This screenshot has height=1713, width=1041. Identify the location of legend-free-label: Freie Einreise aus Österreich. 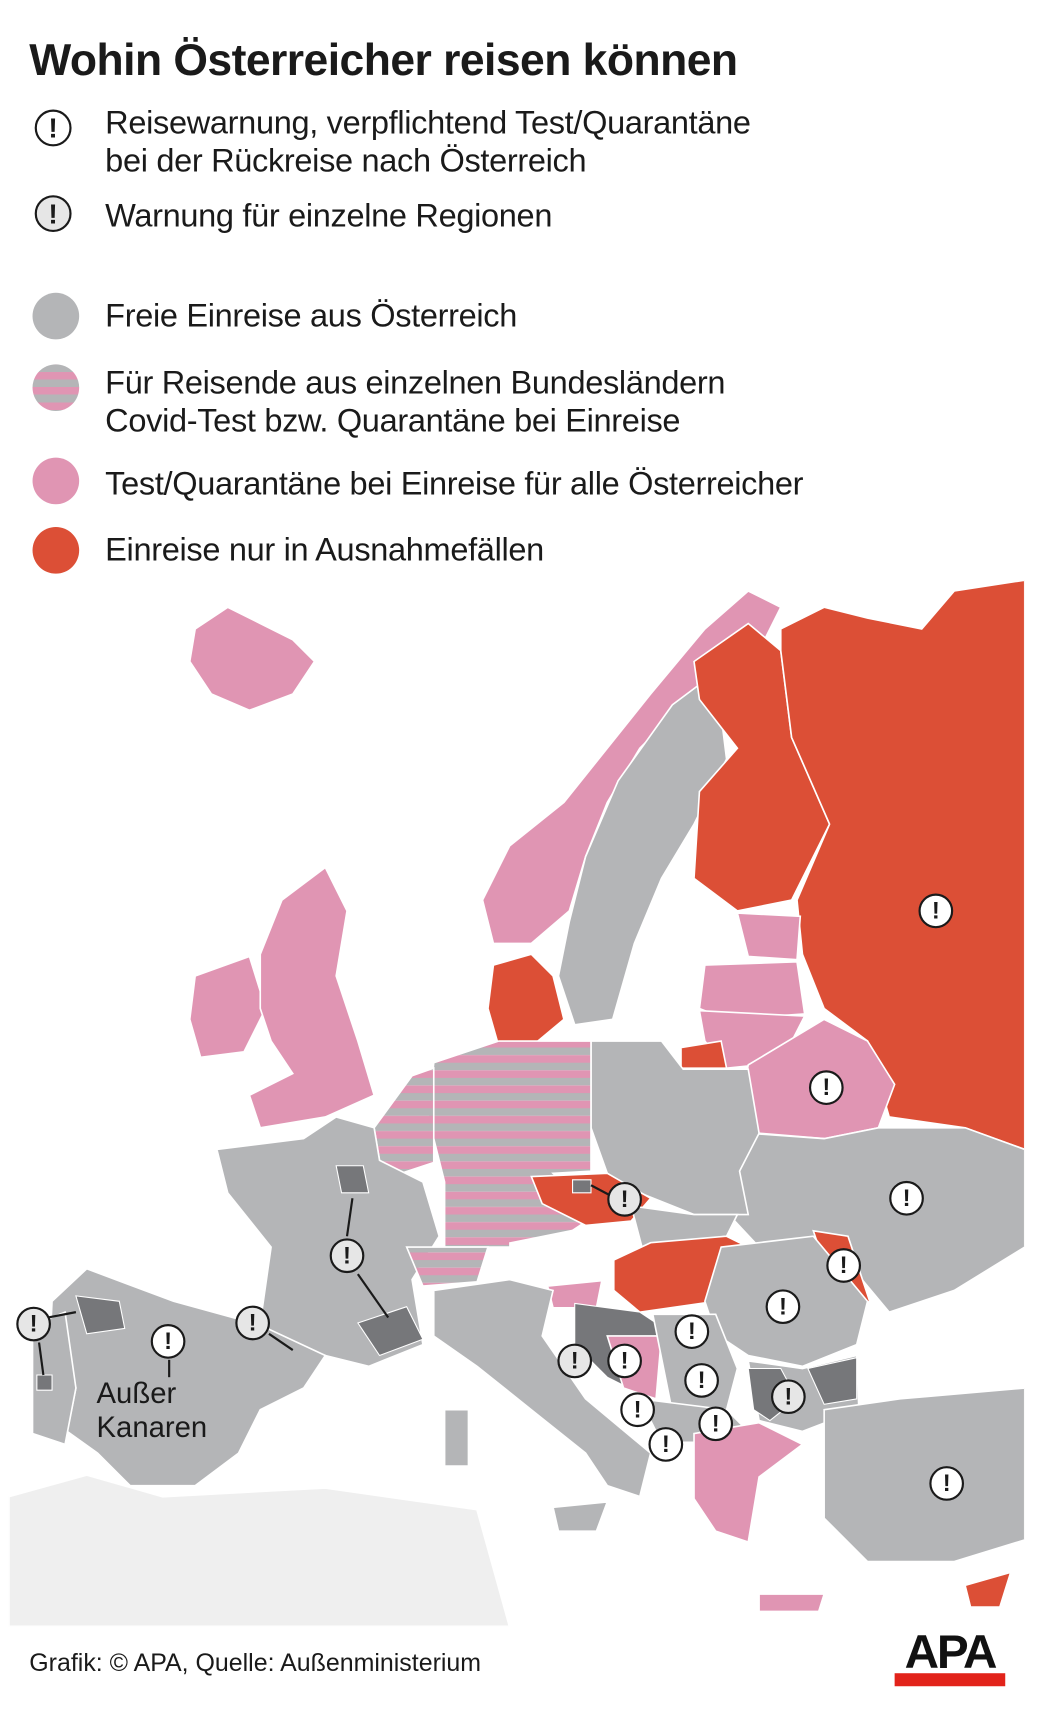
(311, 316).